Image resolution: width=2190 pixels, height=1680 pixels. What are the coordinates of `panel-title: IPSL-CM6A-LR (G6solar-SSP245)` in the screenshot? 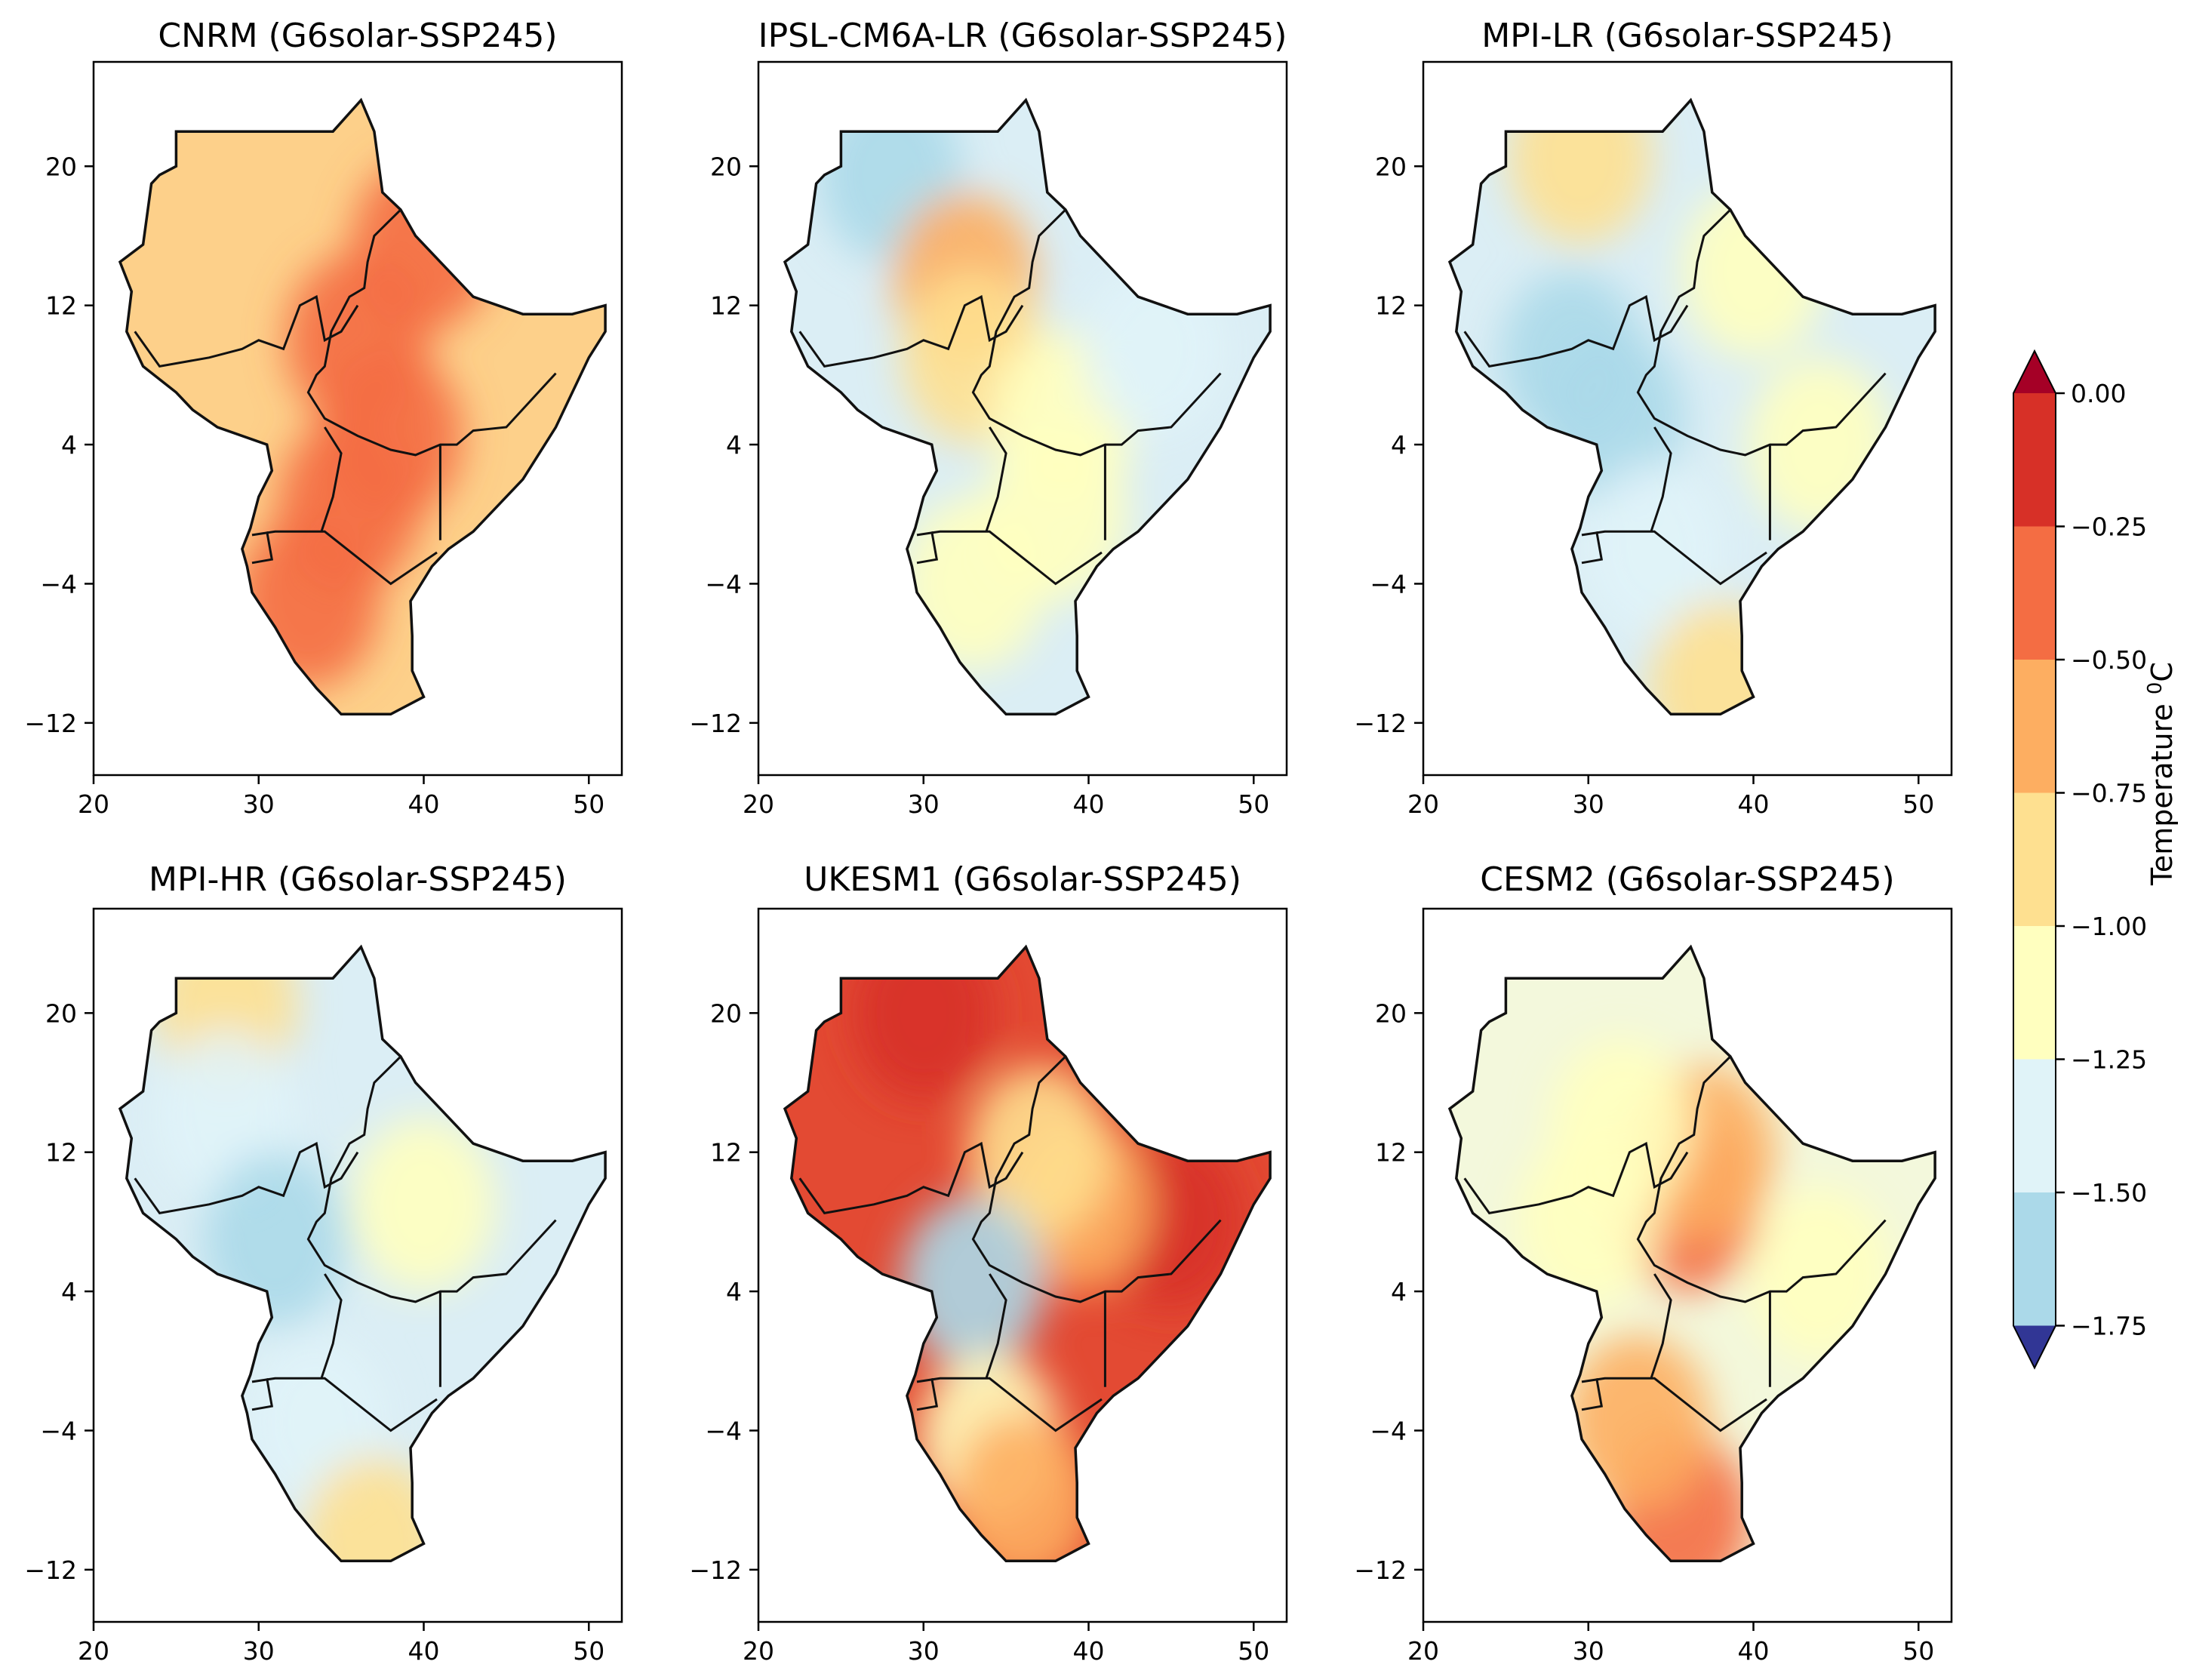 It's located at (1023, 36).